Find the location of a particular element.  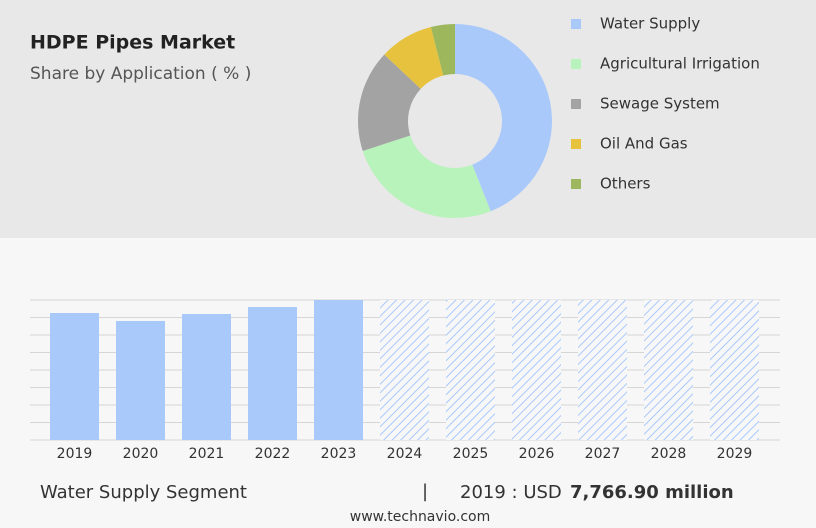

x-tick-label: 2027 is located at coordinates (603, 454).